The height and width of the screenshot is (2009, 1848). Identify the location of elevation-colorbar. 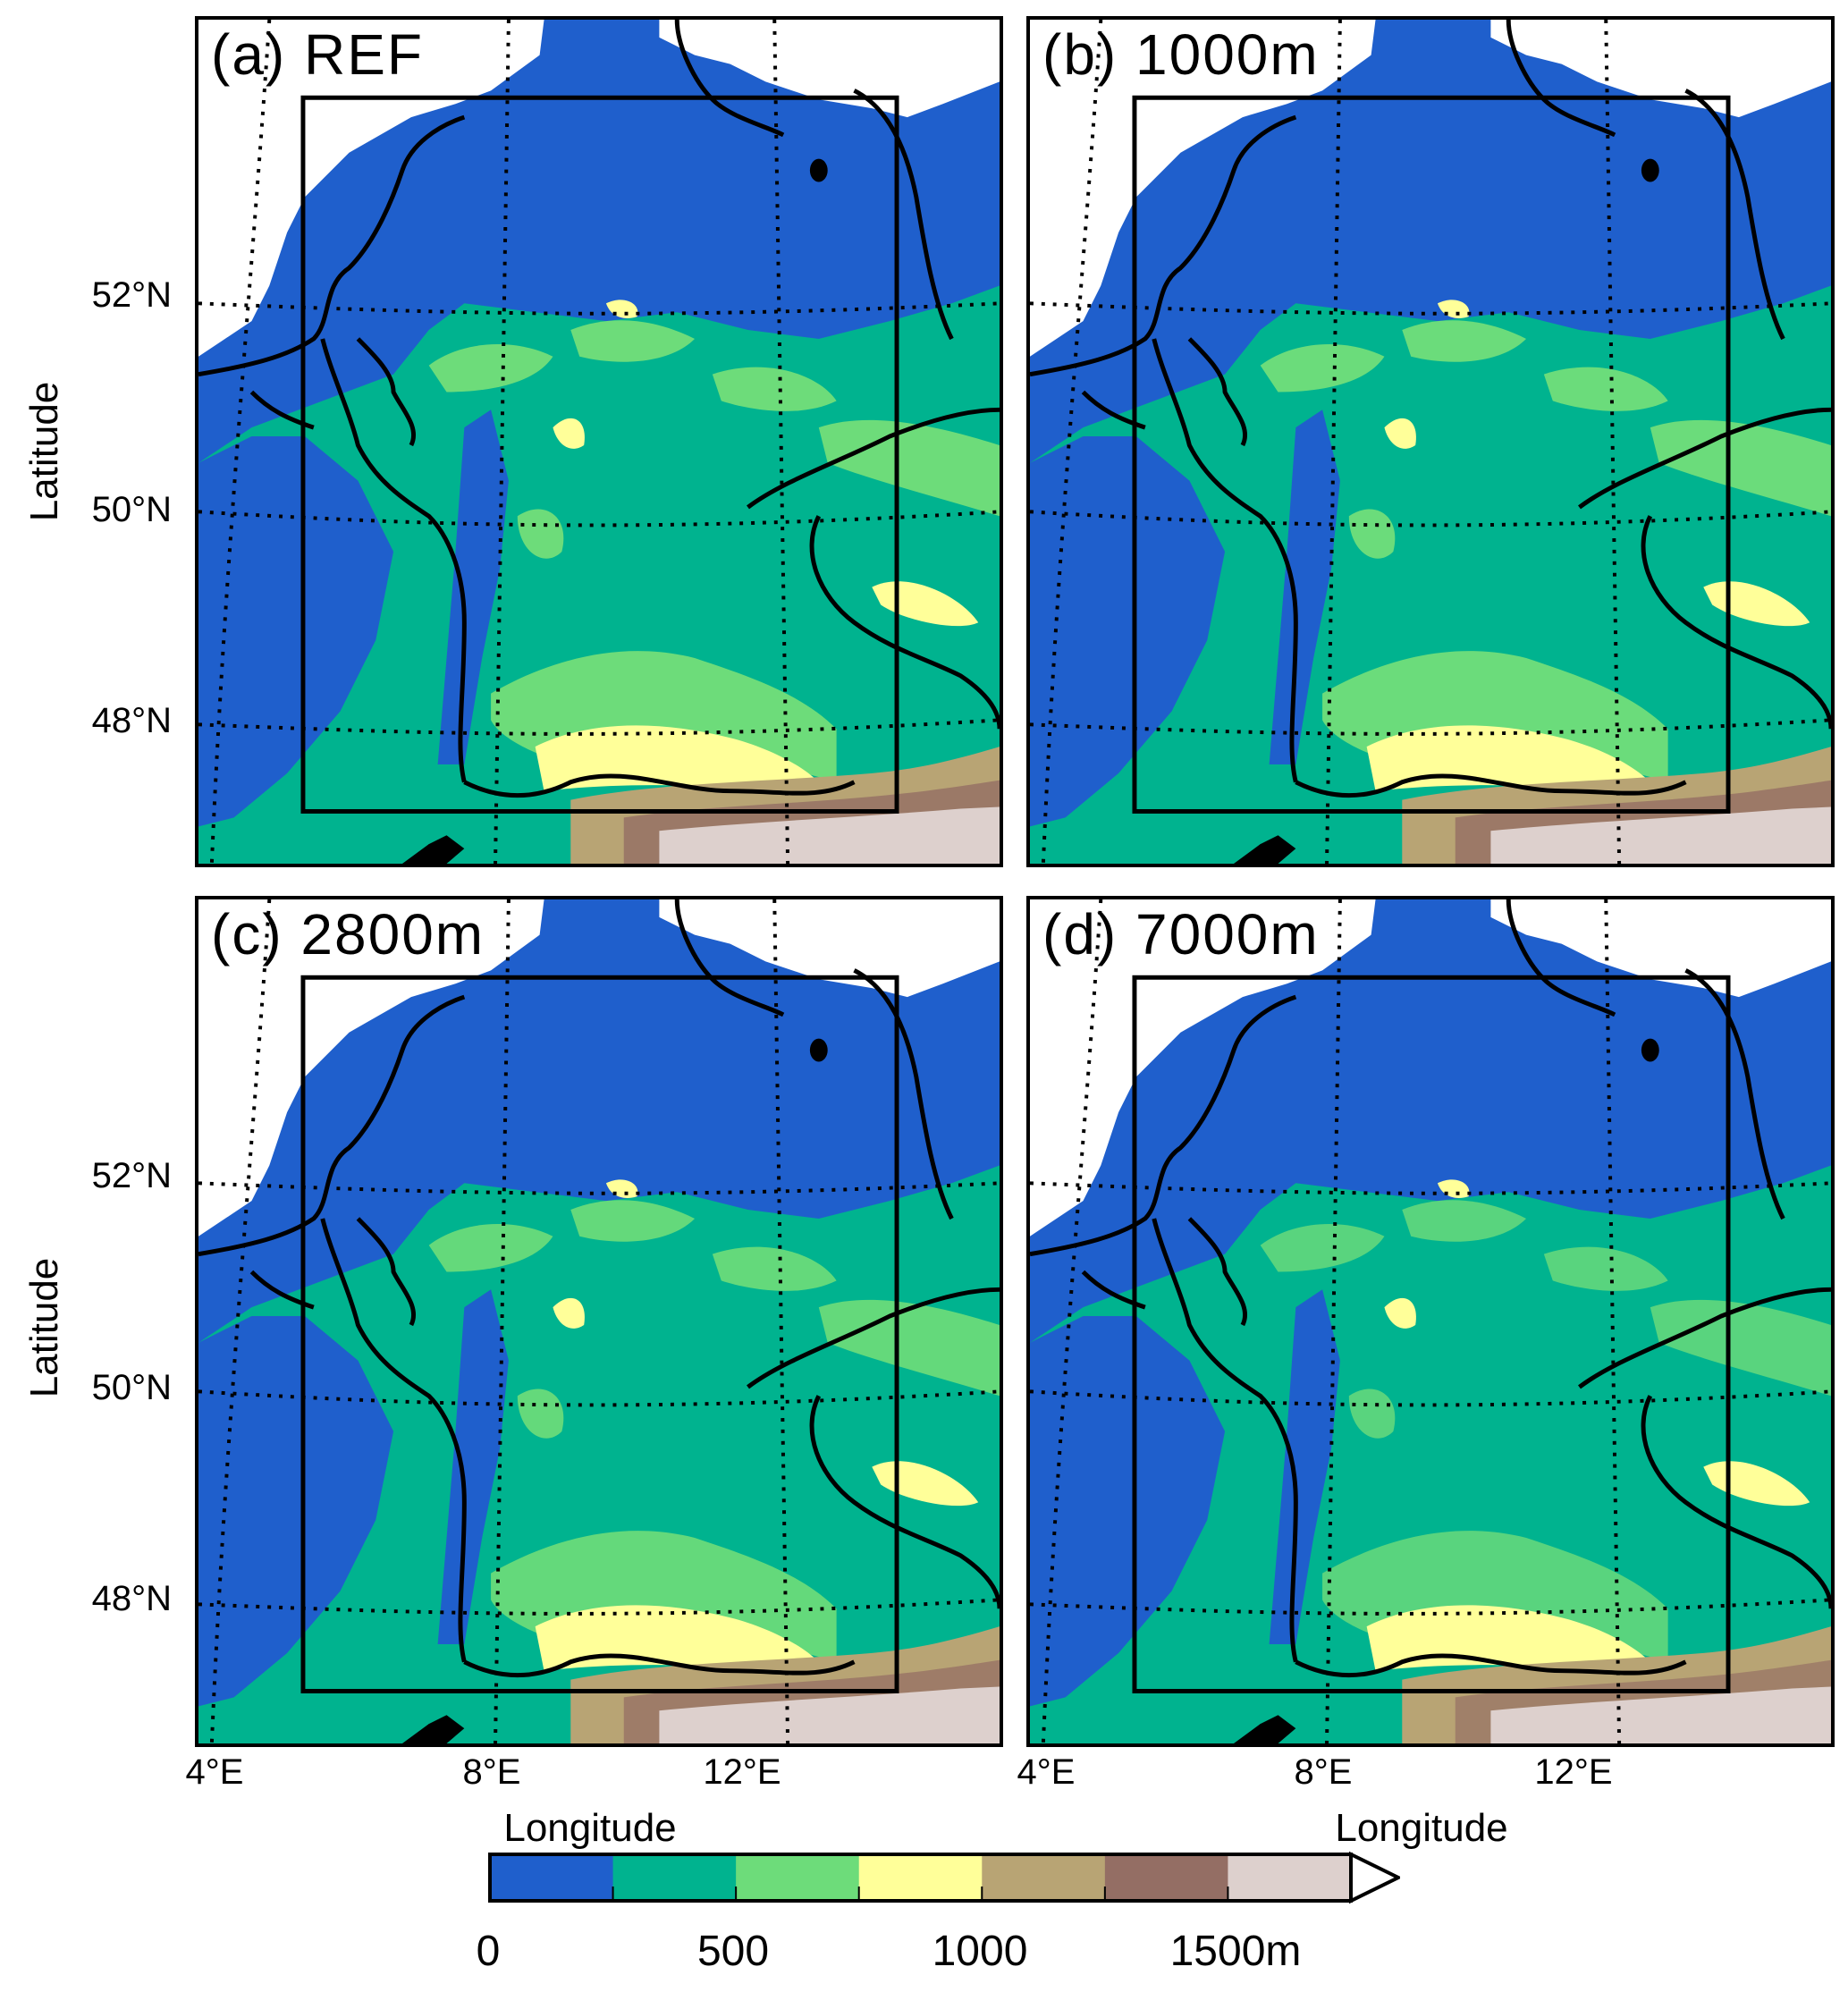
(944, 1877).